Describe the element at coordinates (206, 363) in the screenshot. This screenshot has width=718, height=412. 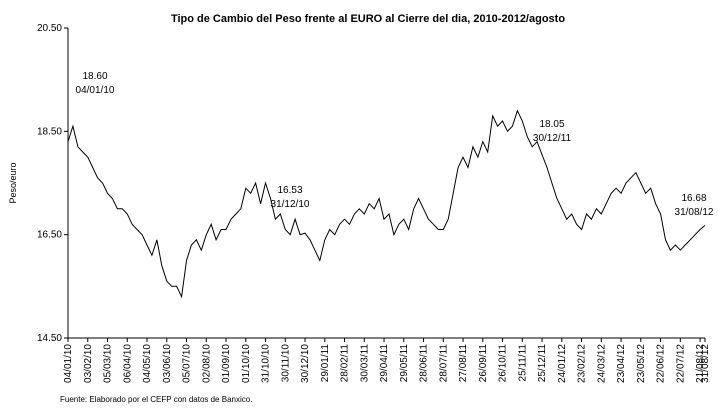
I see `x-tick-label: 02/08/10` at that location.